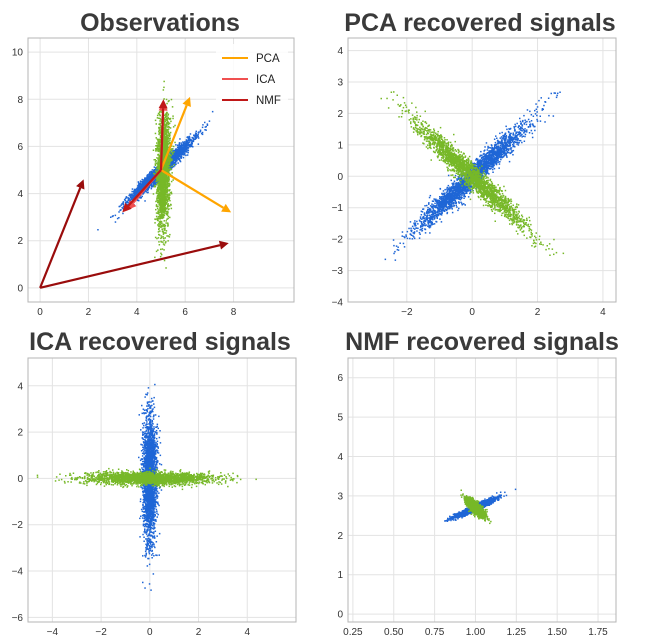  What do you see at coordinates (137, 312) in the screenshot?
I see `observations-x-tick-label: 4` at bounding box center [137, 312].